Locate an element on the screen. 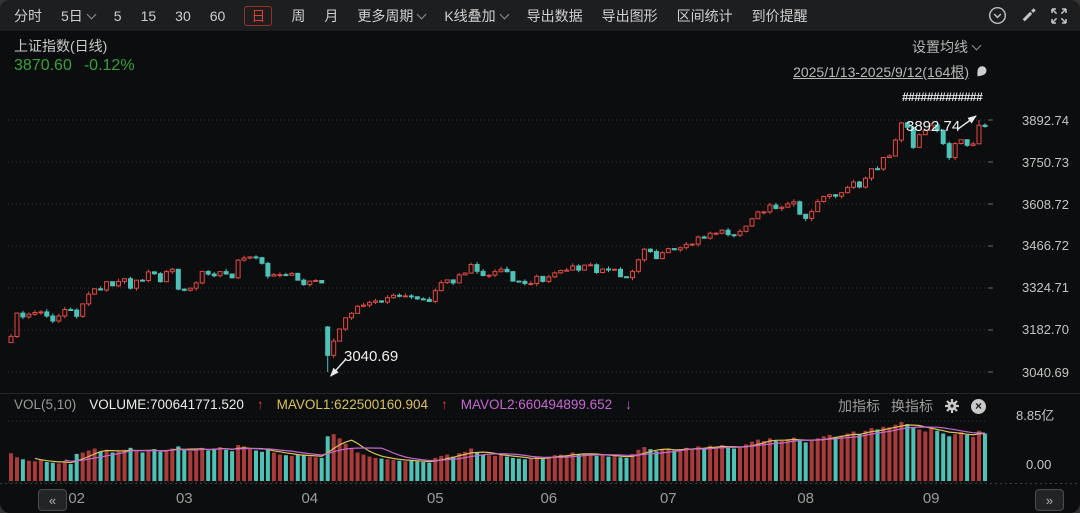 The image size is (1080, 513). toolbar-icons is located at coordinates (1028, 15).